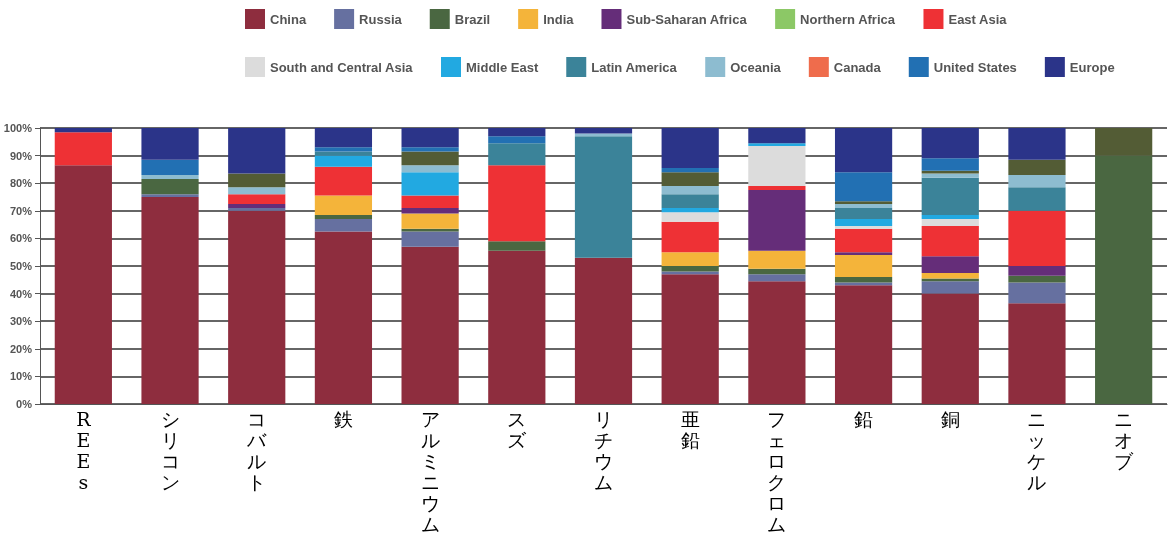  What do you see at coordinates (21, 348) in the screenshot?
I see `y-tick-label: 20%` at bounding box center [21, 348].